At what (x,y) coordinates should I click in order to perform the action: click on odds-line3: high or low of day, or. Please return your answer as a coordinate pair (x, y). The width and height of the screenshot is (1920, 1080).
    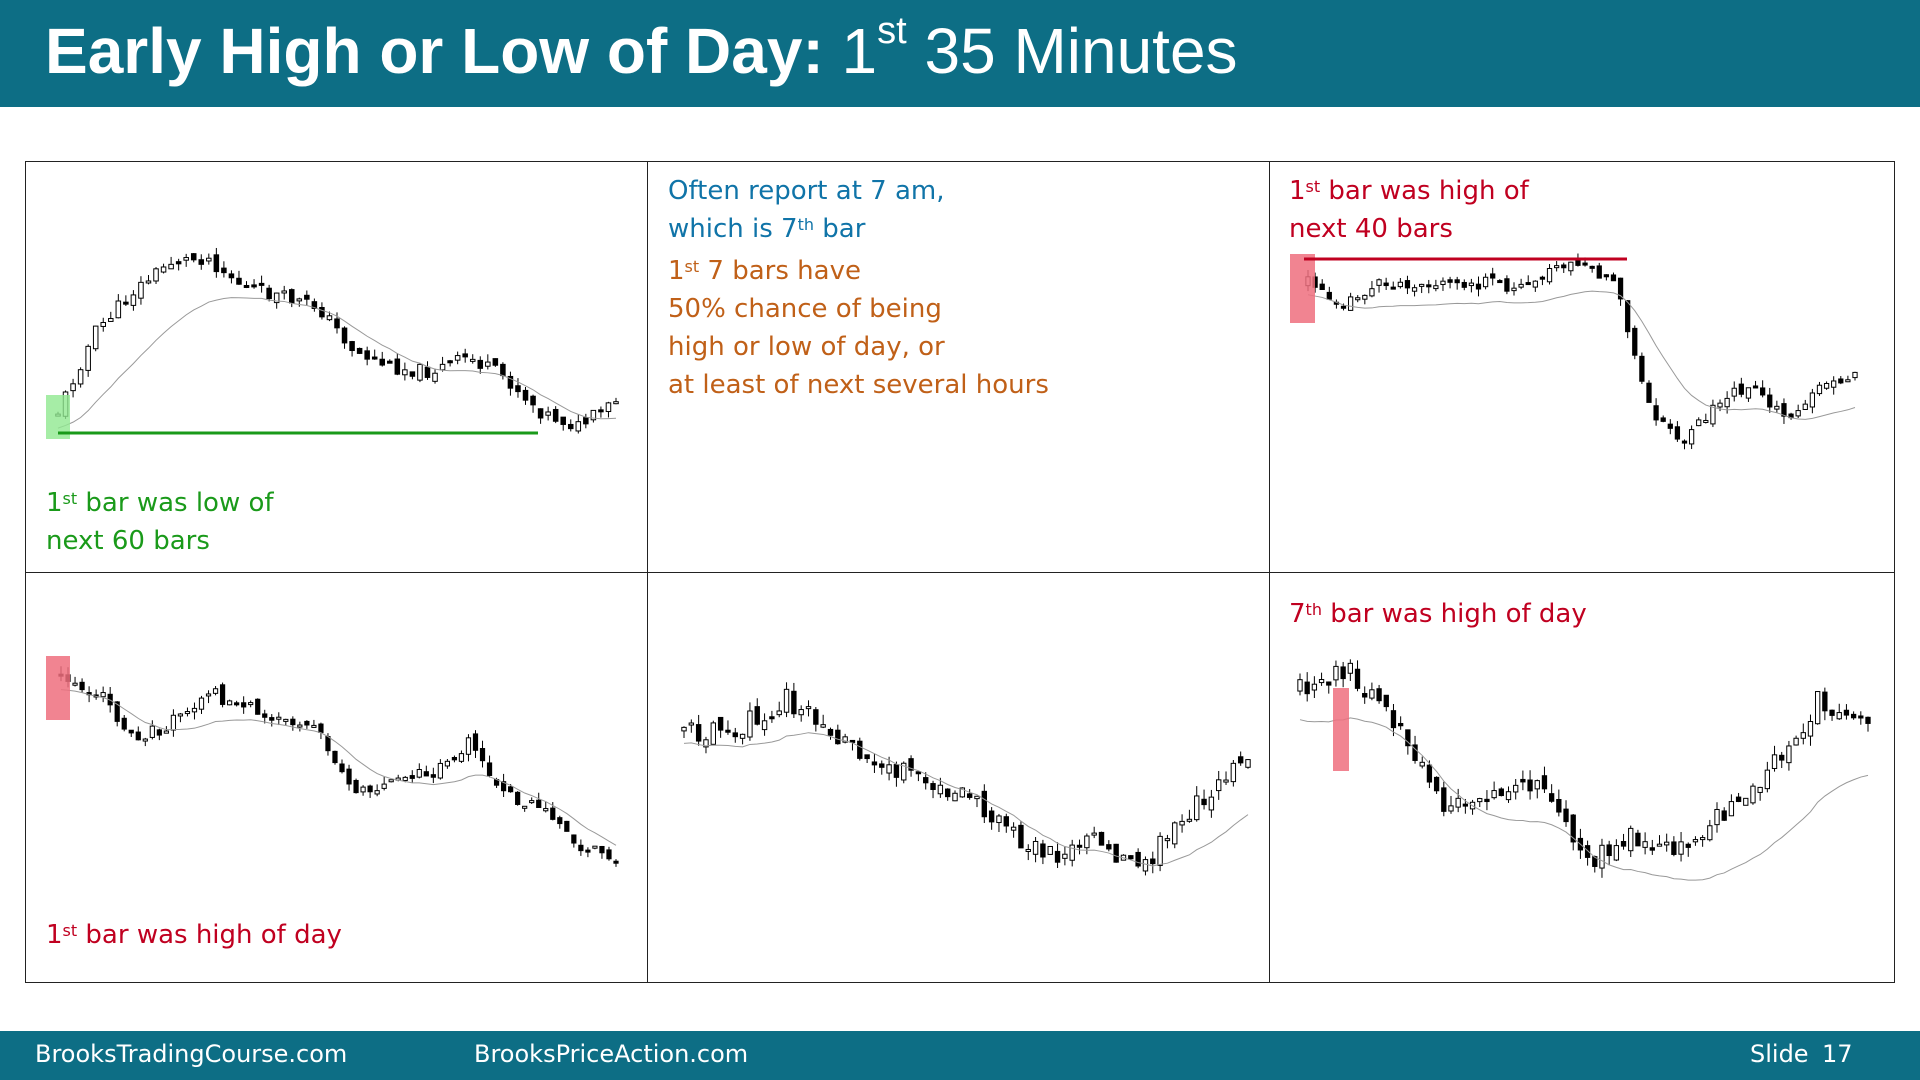
    Looking at the image, I should click on (806, 347).